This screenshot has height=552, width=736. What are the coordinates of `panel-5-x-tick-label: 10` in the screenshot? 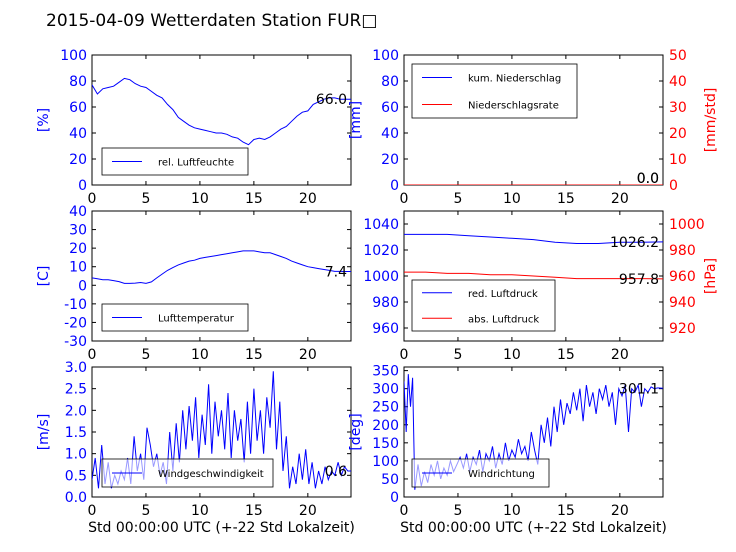 It's located at (512, 511).